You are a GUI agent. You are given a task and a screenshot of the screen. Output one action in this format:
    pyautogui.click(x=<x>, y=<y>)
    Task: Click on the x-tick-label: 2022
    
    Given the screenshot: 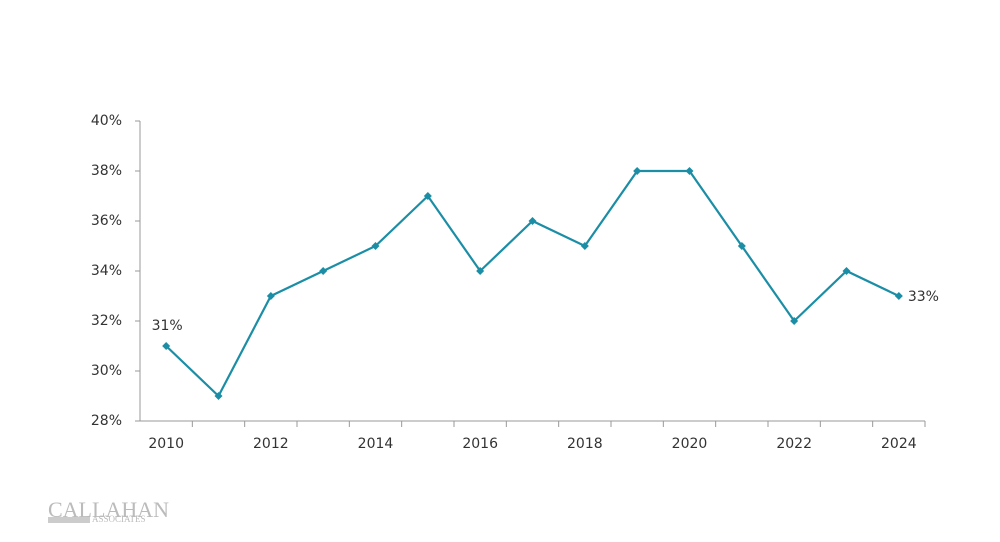 What is the action you would take?
    pyautogui.click(x=794, y=444)
    